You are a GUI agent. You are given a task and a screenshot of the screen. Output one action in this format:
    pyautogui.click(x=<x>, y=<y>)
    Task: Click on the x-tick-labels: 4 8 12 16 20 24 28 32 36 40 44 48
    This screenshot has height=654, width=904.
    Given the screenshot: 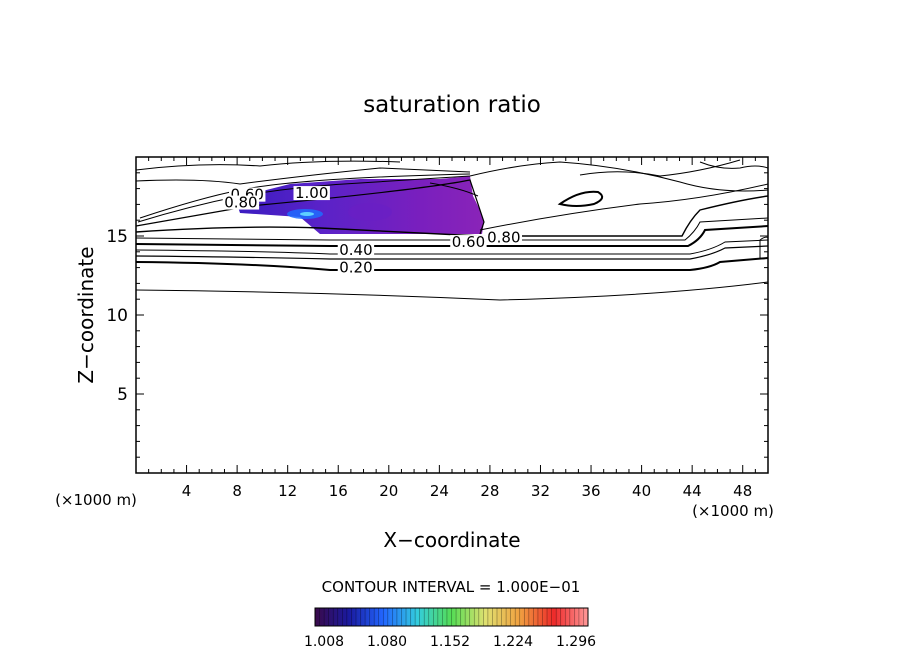 What is the action you would take?
    pyautogui.click(x=467, y=491)
    